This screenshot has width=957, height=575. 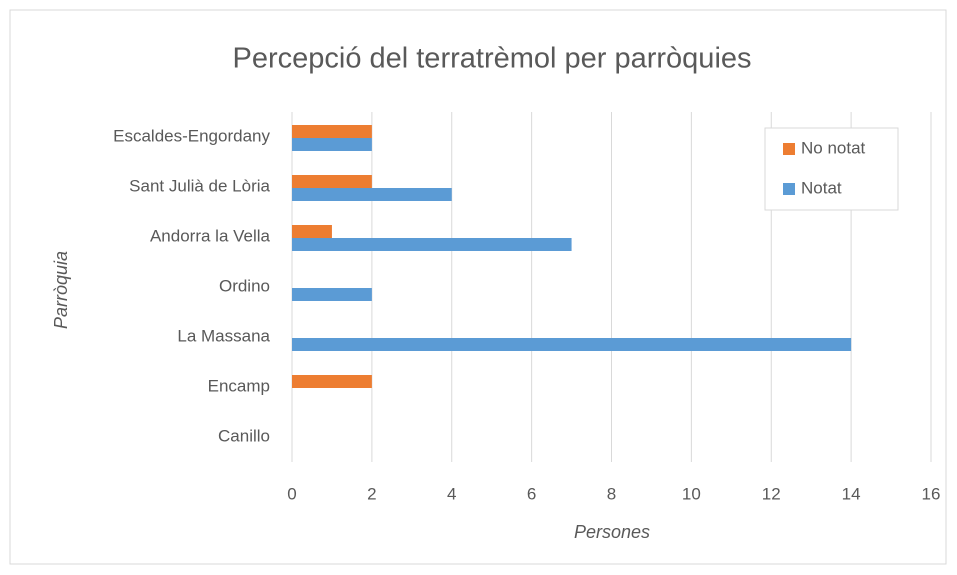 I want to click on x-tick-label: 16, so click(x=931, y=493).